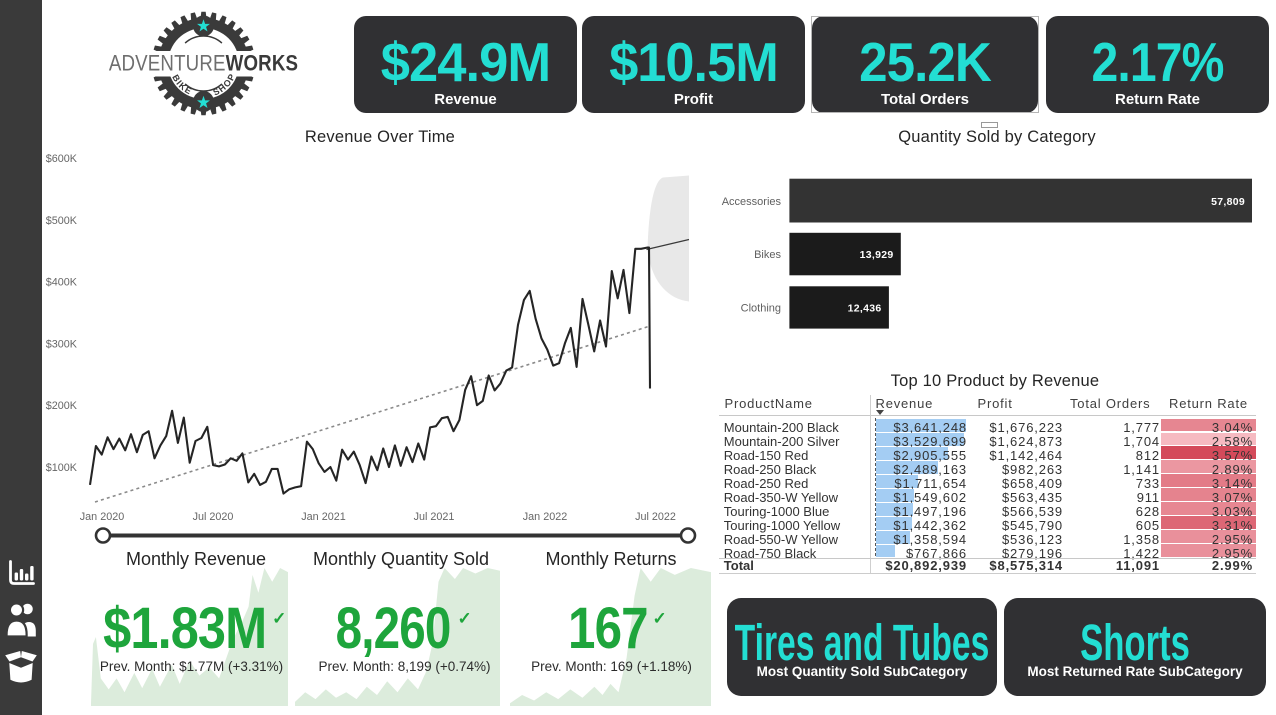 Image resolution: width=1276 pixels, height=715 pixels. Describe the element at coordinates (761, 309) in the screenshot. I see `svg-text: Clothing` at that location.